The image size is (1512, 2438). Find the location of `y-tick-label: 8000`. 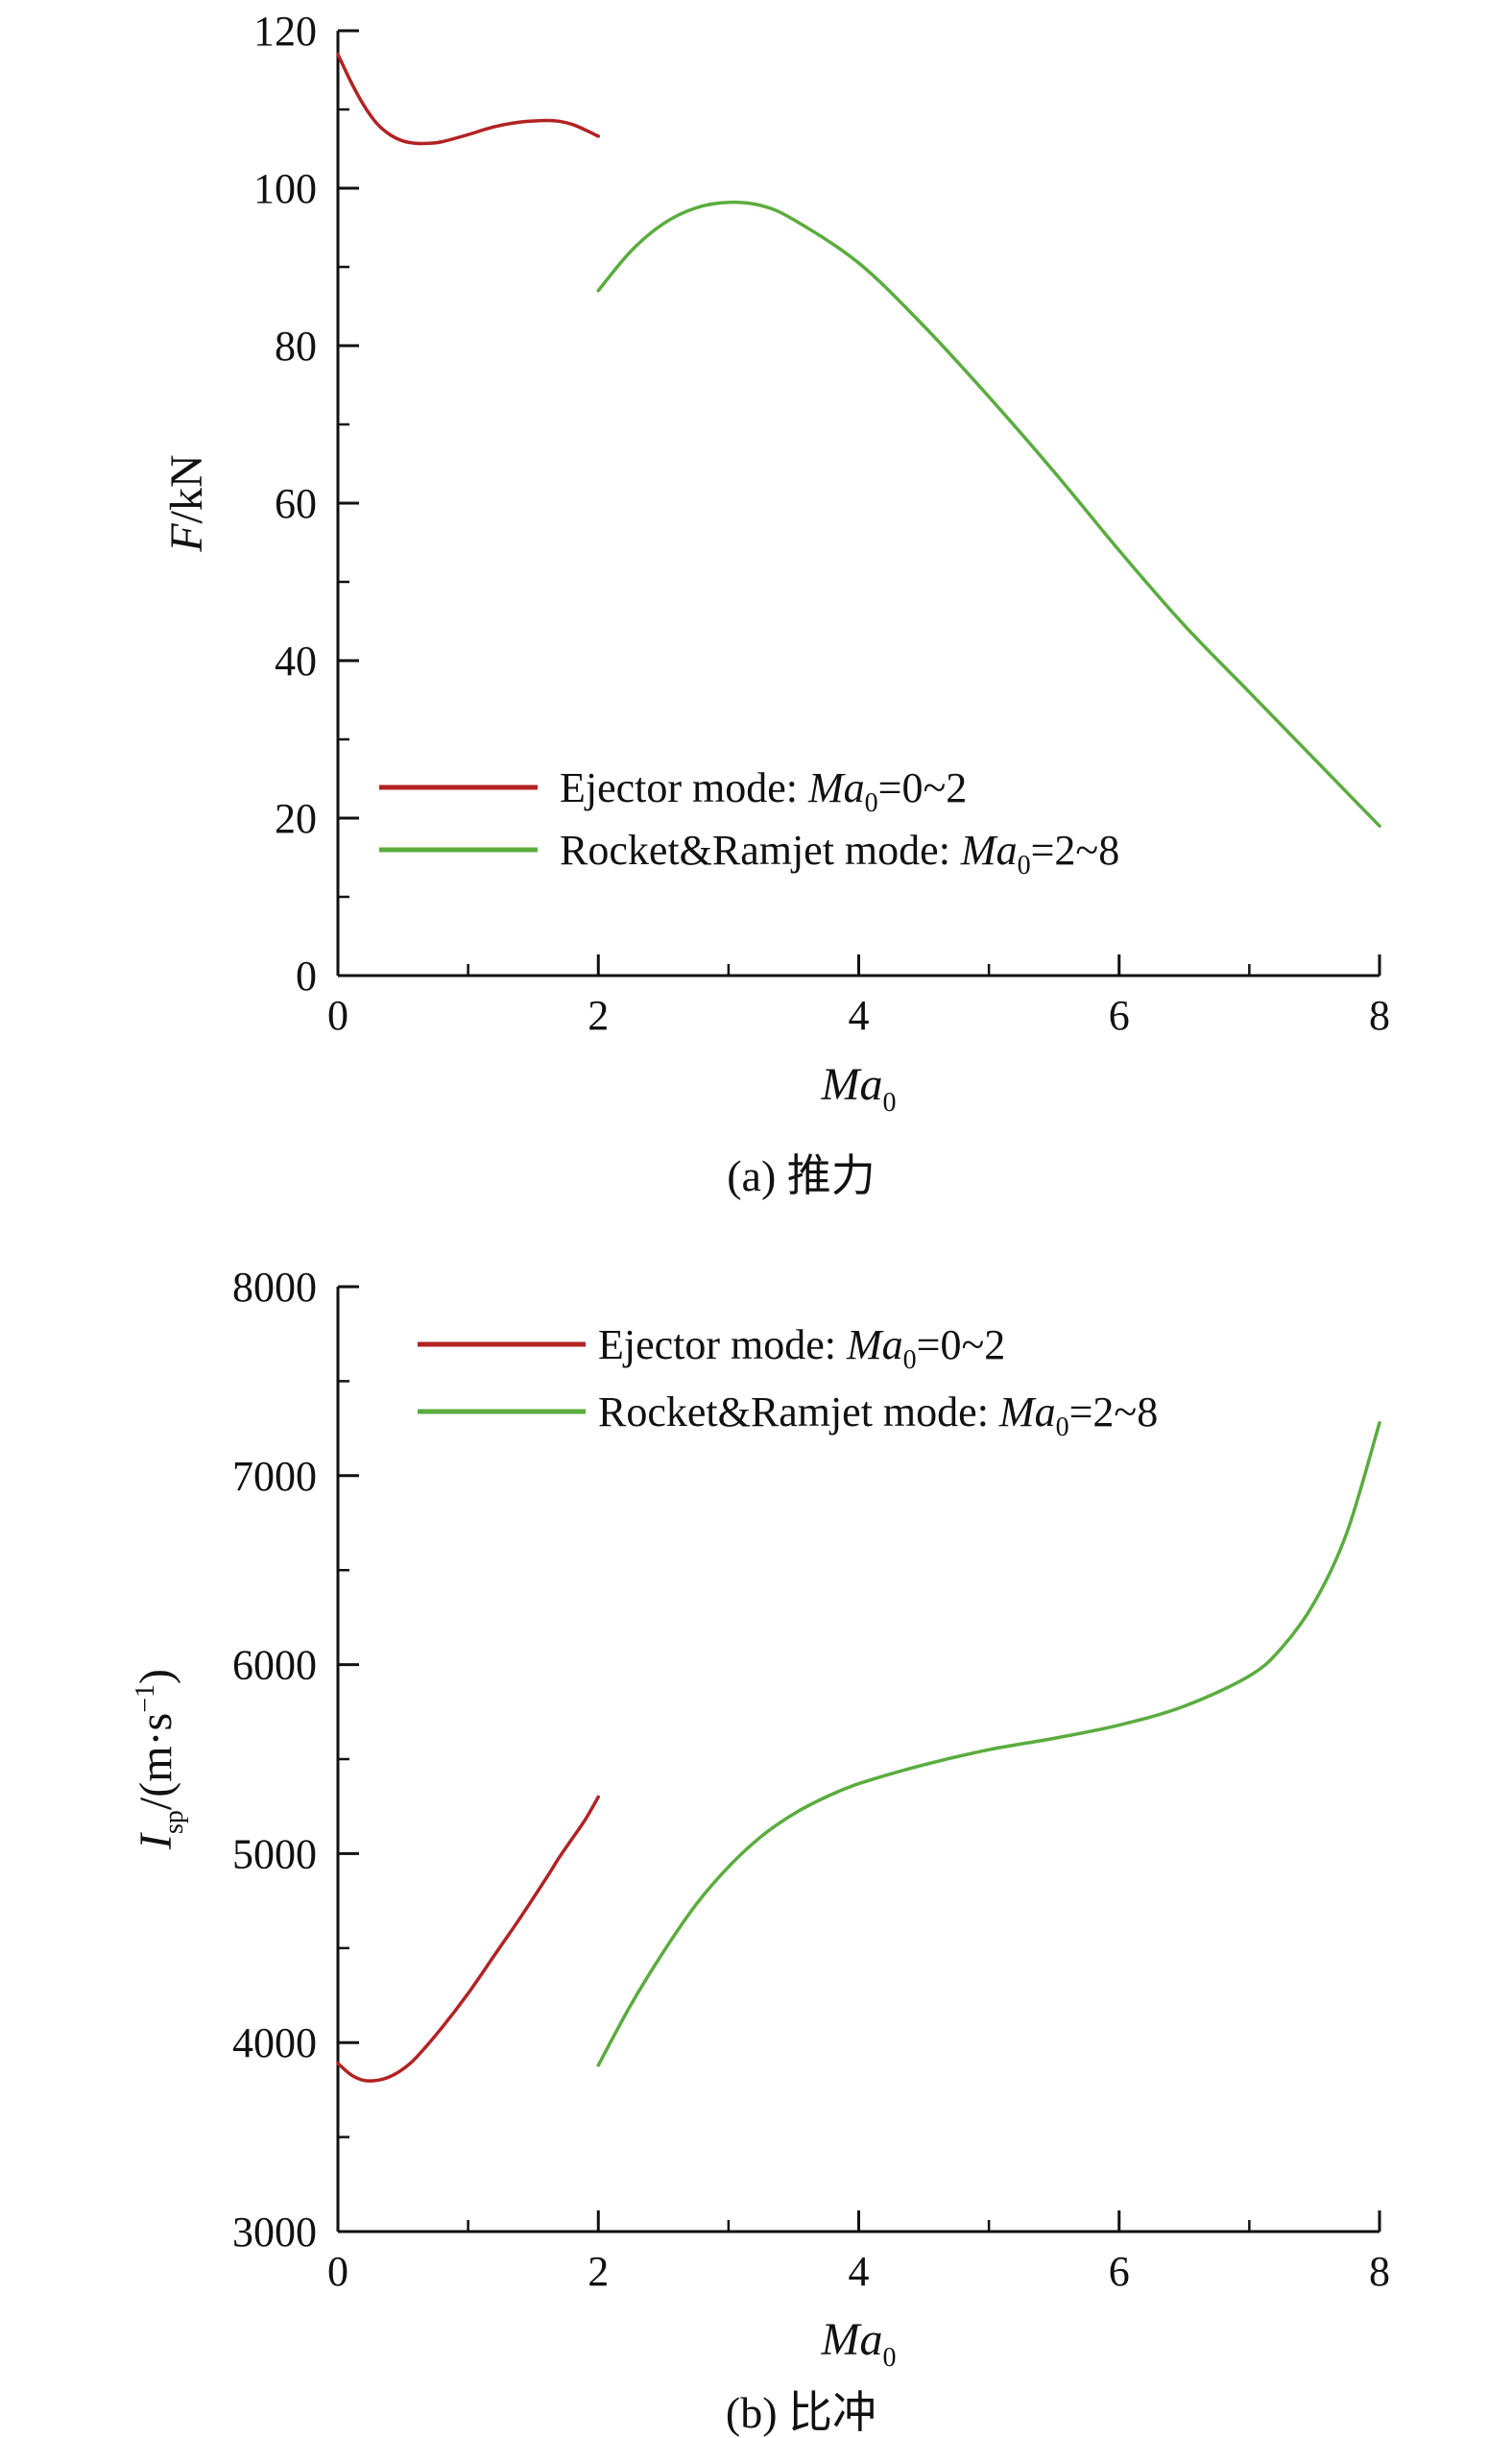

y-tick-label: 8000 is located at coordinates (274, 1287).